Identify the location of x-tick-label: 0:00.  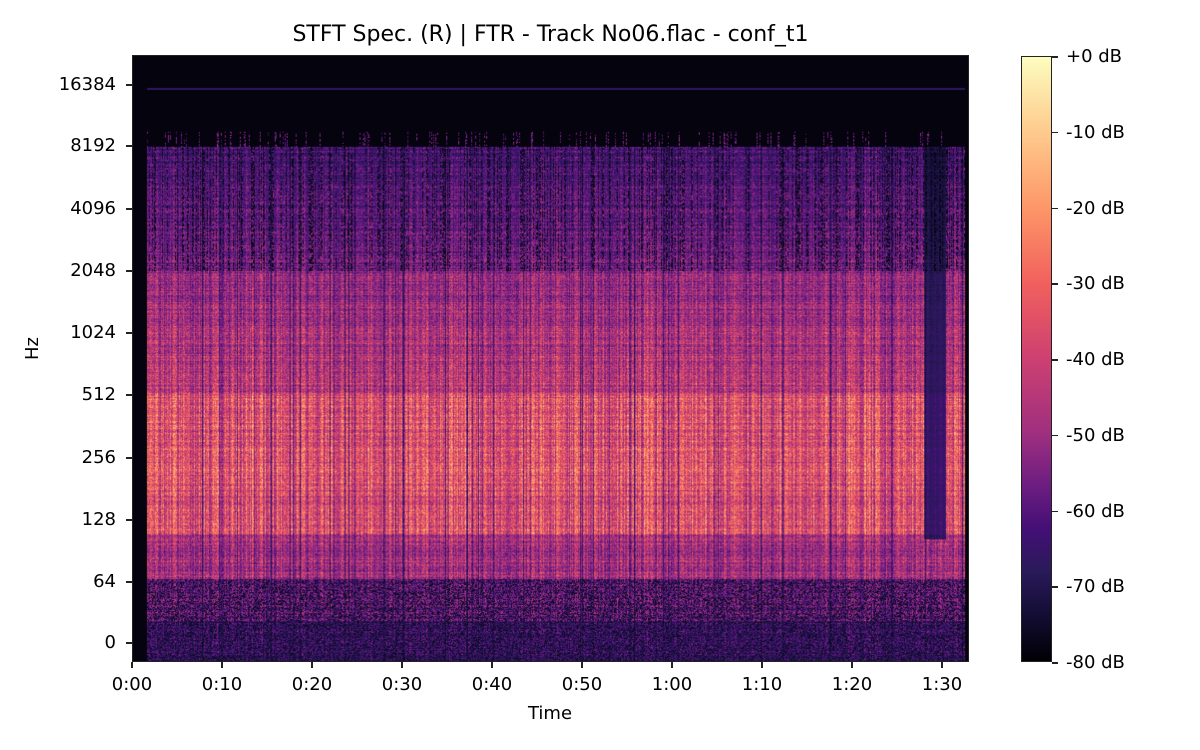
(132, 684).